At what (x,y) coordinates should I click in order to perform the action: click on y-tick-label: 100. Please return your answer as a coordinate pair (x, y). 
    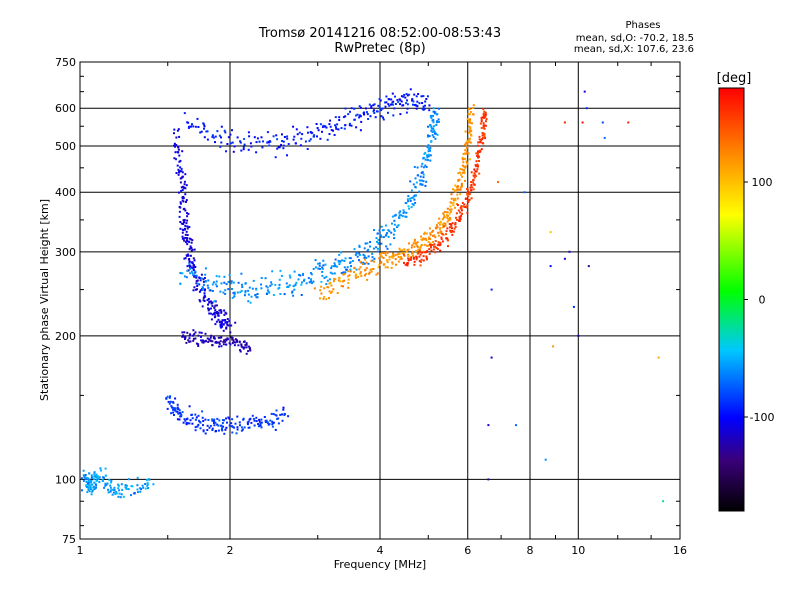
    Looking at the image, I should click on (65, 479).